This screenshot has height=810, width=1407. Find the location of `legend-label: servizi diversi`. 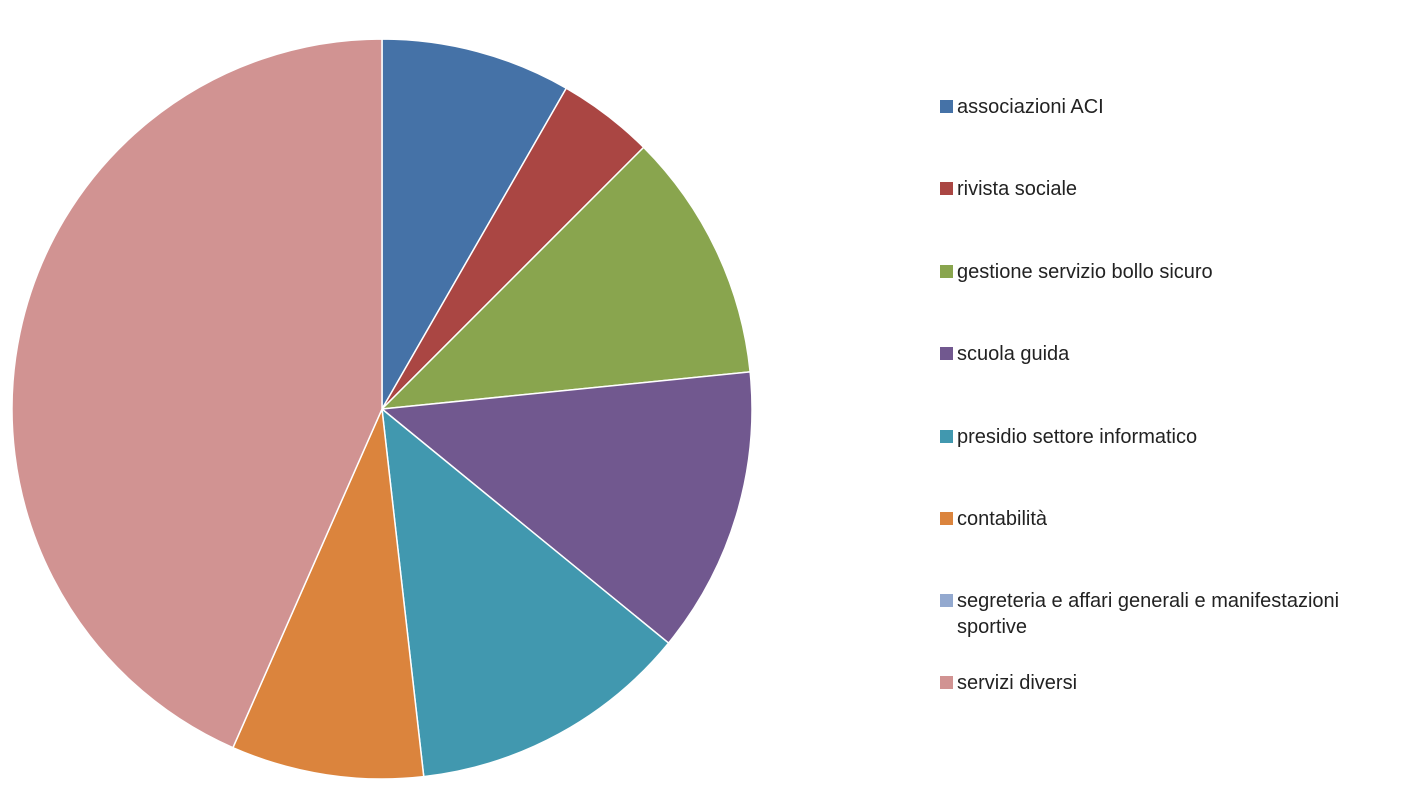

legend-label: servizi diversi is located at coordinates (1017, 683).